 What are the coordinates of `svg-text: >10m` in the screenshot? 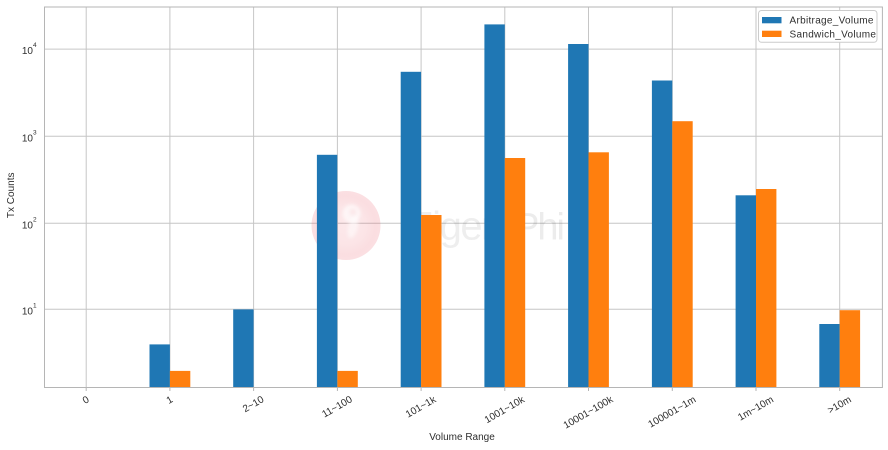 It's located at (839, 405).